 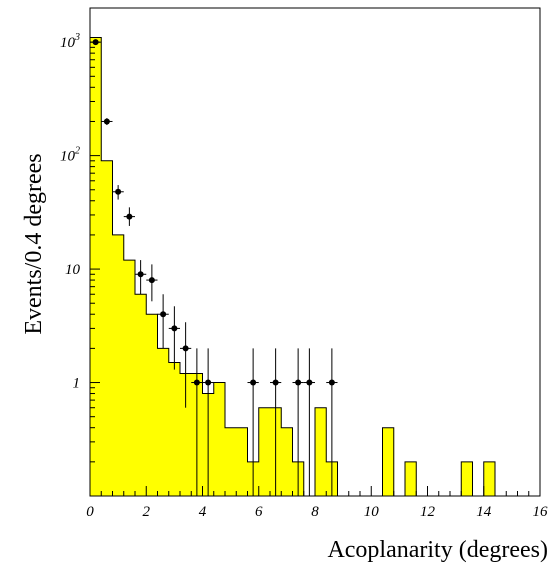 What do you see at coordinates (428, 512) in the screenshot?
I see `x-tick-label: 12` at bounding box center [428, 512].